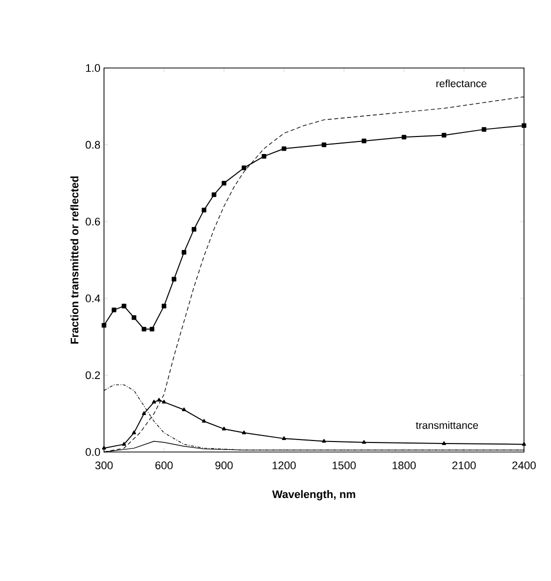 The width and height of the screenshot is (551, 581). Describe the element at coordinates (93, 222) in the screenshot. I see `y-tick-label: 0.6` at that location.